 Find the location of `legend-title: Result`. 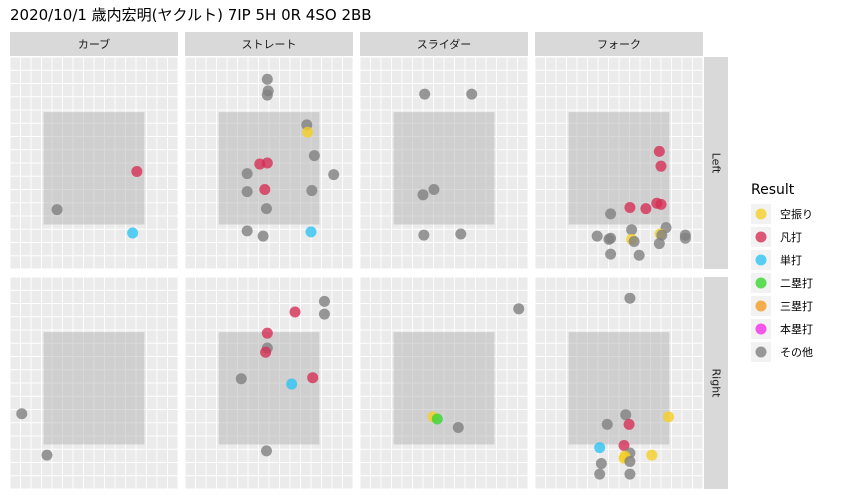

legend-title: Result is located at coordinates (773, 190).